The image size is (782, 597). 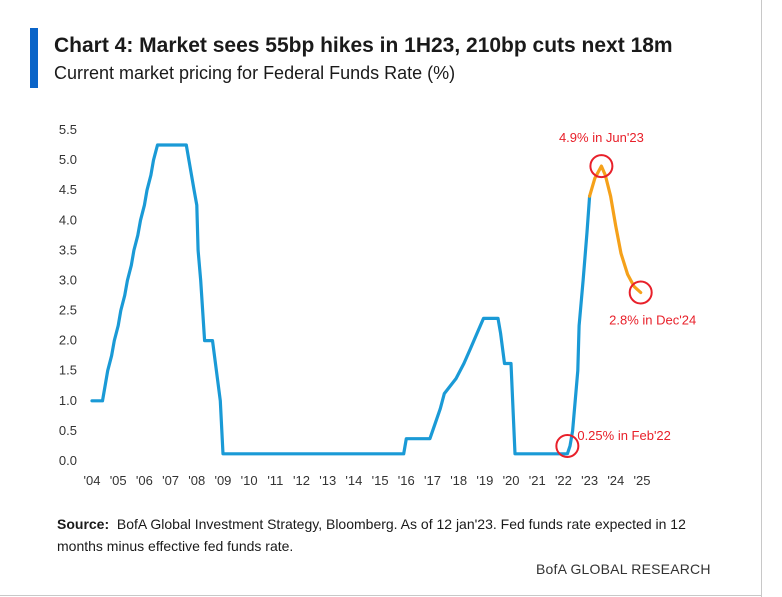 What do you see at coordinates (601, 137) in the screenshot?
I see `annotation-label: 4.9% in Jun'23` at bounding box center [601, 137].